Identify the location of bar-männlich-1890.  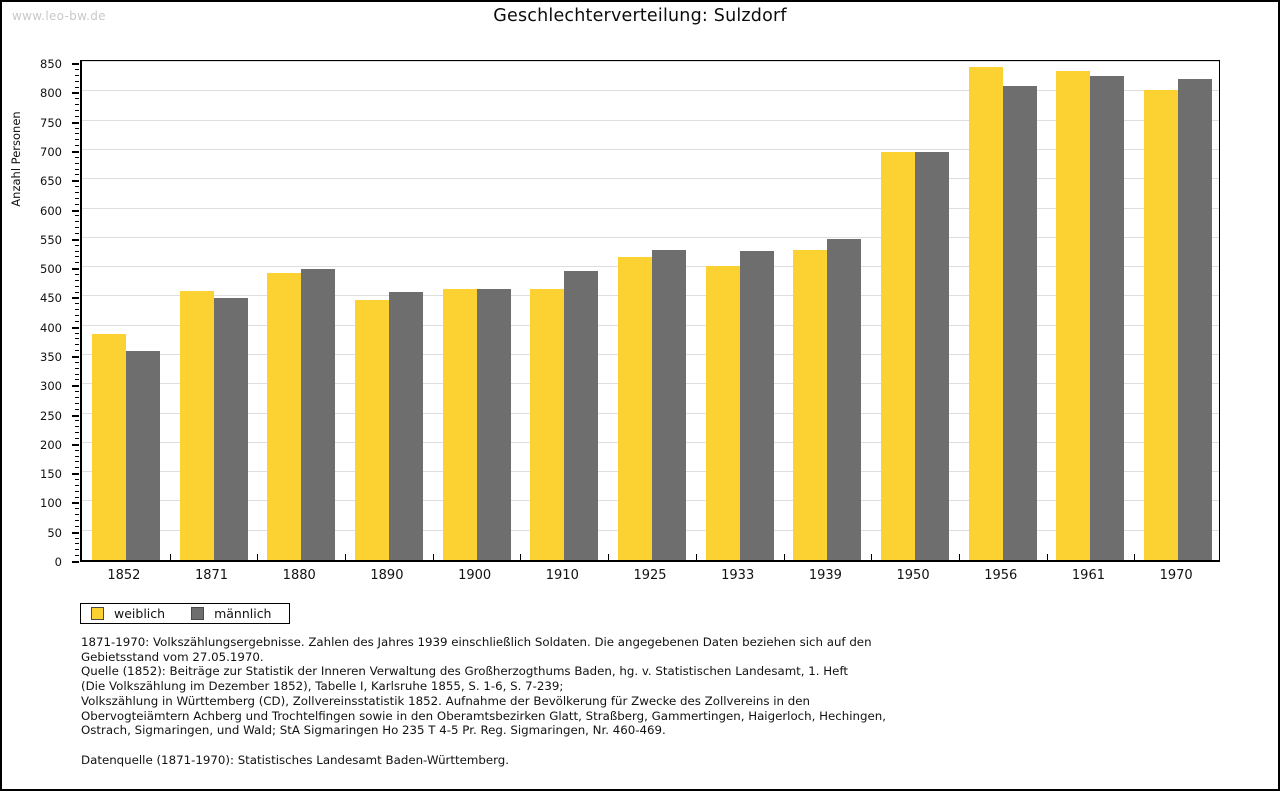
(405, 426).